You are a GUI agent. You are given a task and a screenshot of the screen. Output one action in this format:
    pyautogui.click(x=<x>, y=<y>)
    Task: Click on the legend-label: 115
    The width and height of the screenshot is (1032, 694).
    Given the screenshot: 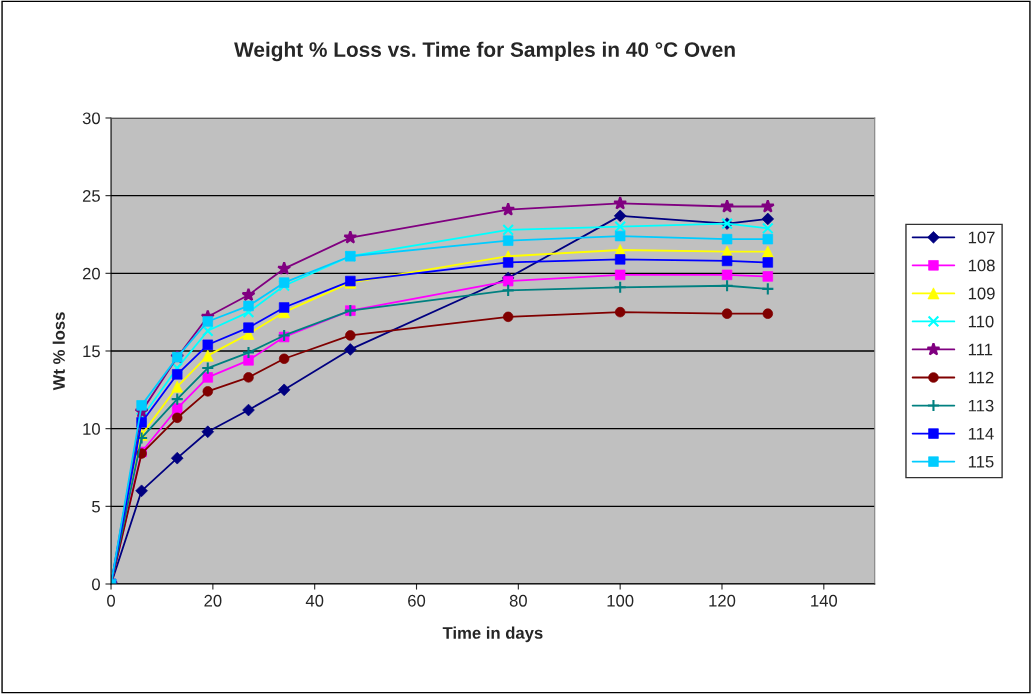 What is the action you would take?
    pyautogui.click(x=981, y=461)
    